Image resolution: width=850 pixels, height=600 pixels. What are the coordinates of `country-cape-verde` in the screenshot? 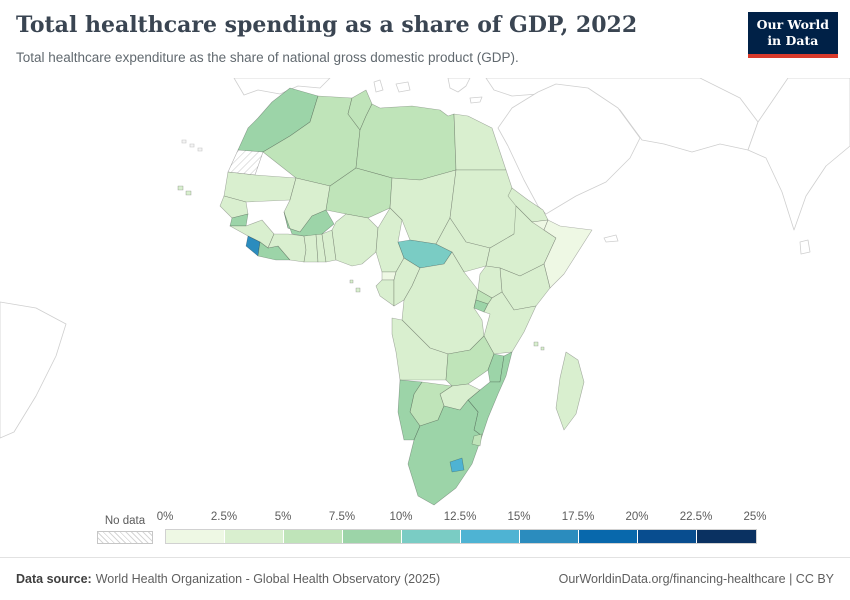 It's located at (184, 190).